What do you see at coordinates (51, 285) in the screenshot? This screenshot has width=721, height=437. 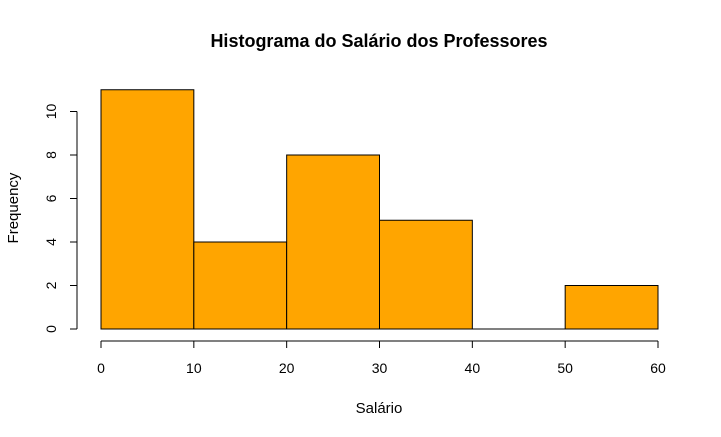 I see `y-tick-label: 2` at bounding box center [51, 285].